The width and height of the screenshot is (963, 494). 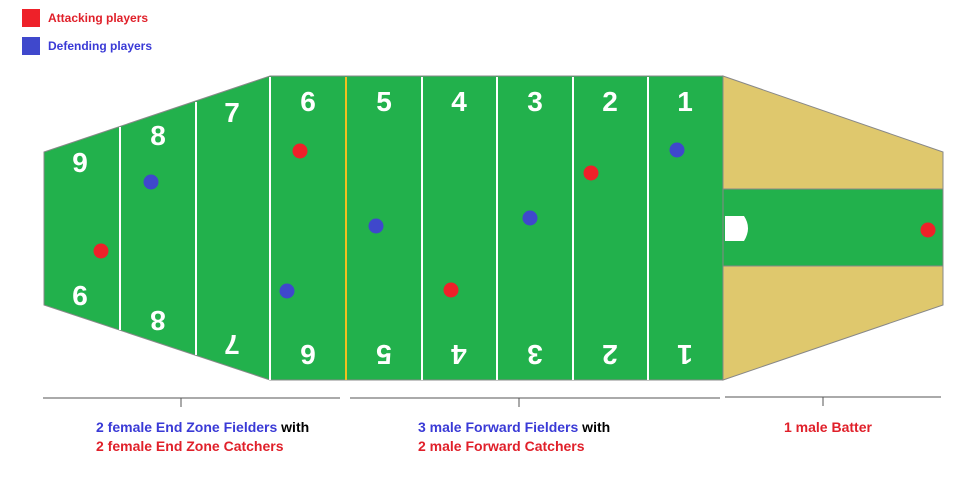 What do you see at coordinates (308, 101) in the screenshot?
I see `zone-number-top-6: 6` at bounding box center [308, 101].